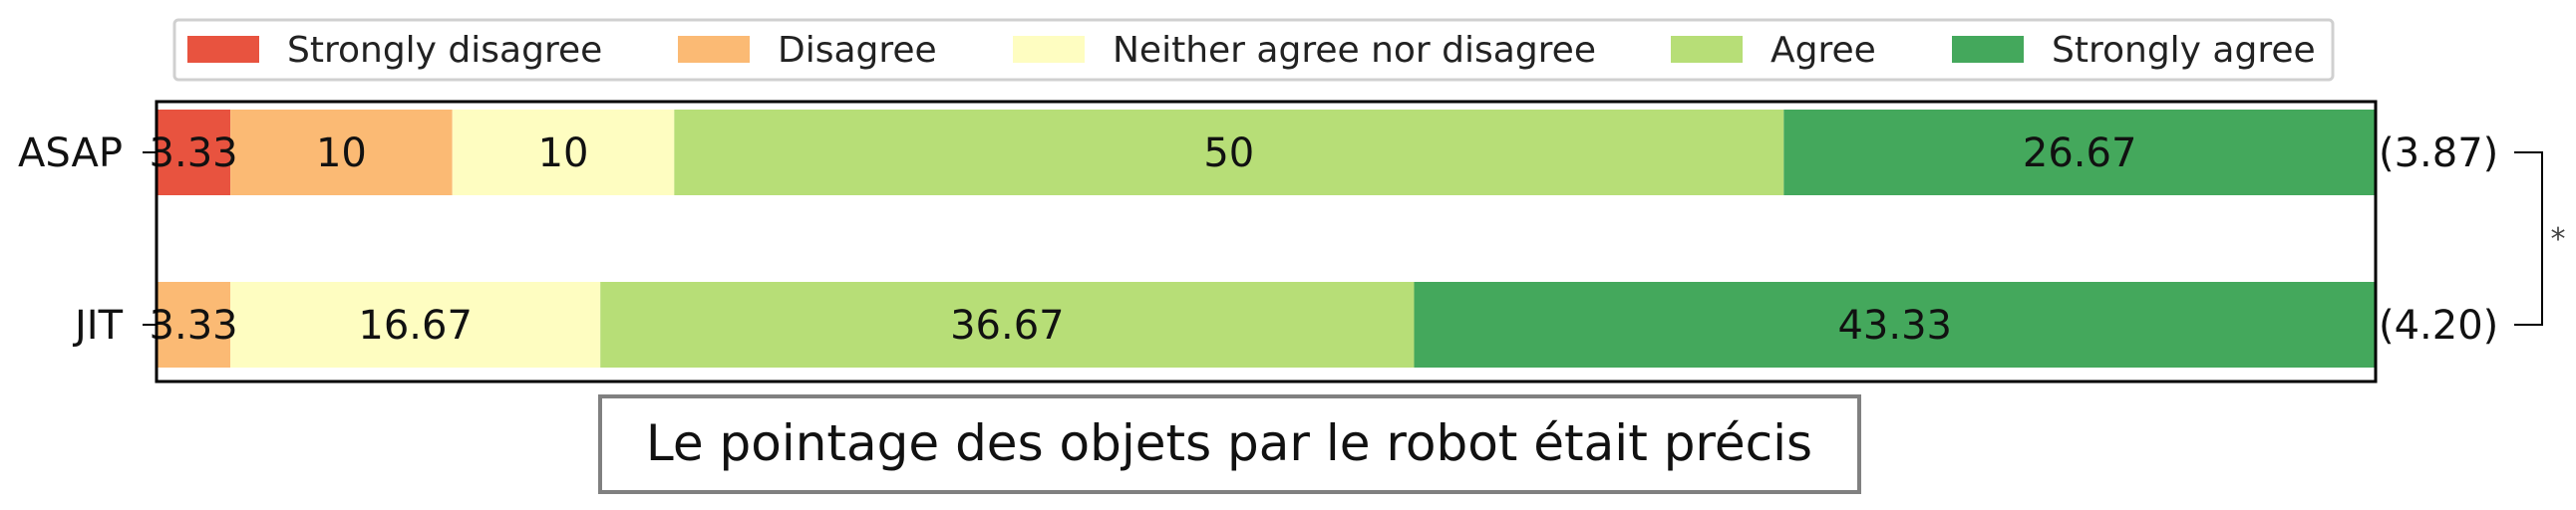 Image resolution: width=2576 pixels, height=510 pixels. Describe the element at coordinates (2438, 153) in the screenshot. I see `mean-label-asap: (3.87)` at that location.